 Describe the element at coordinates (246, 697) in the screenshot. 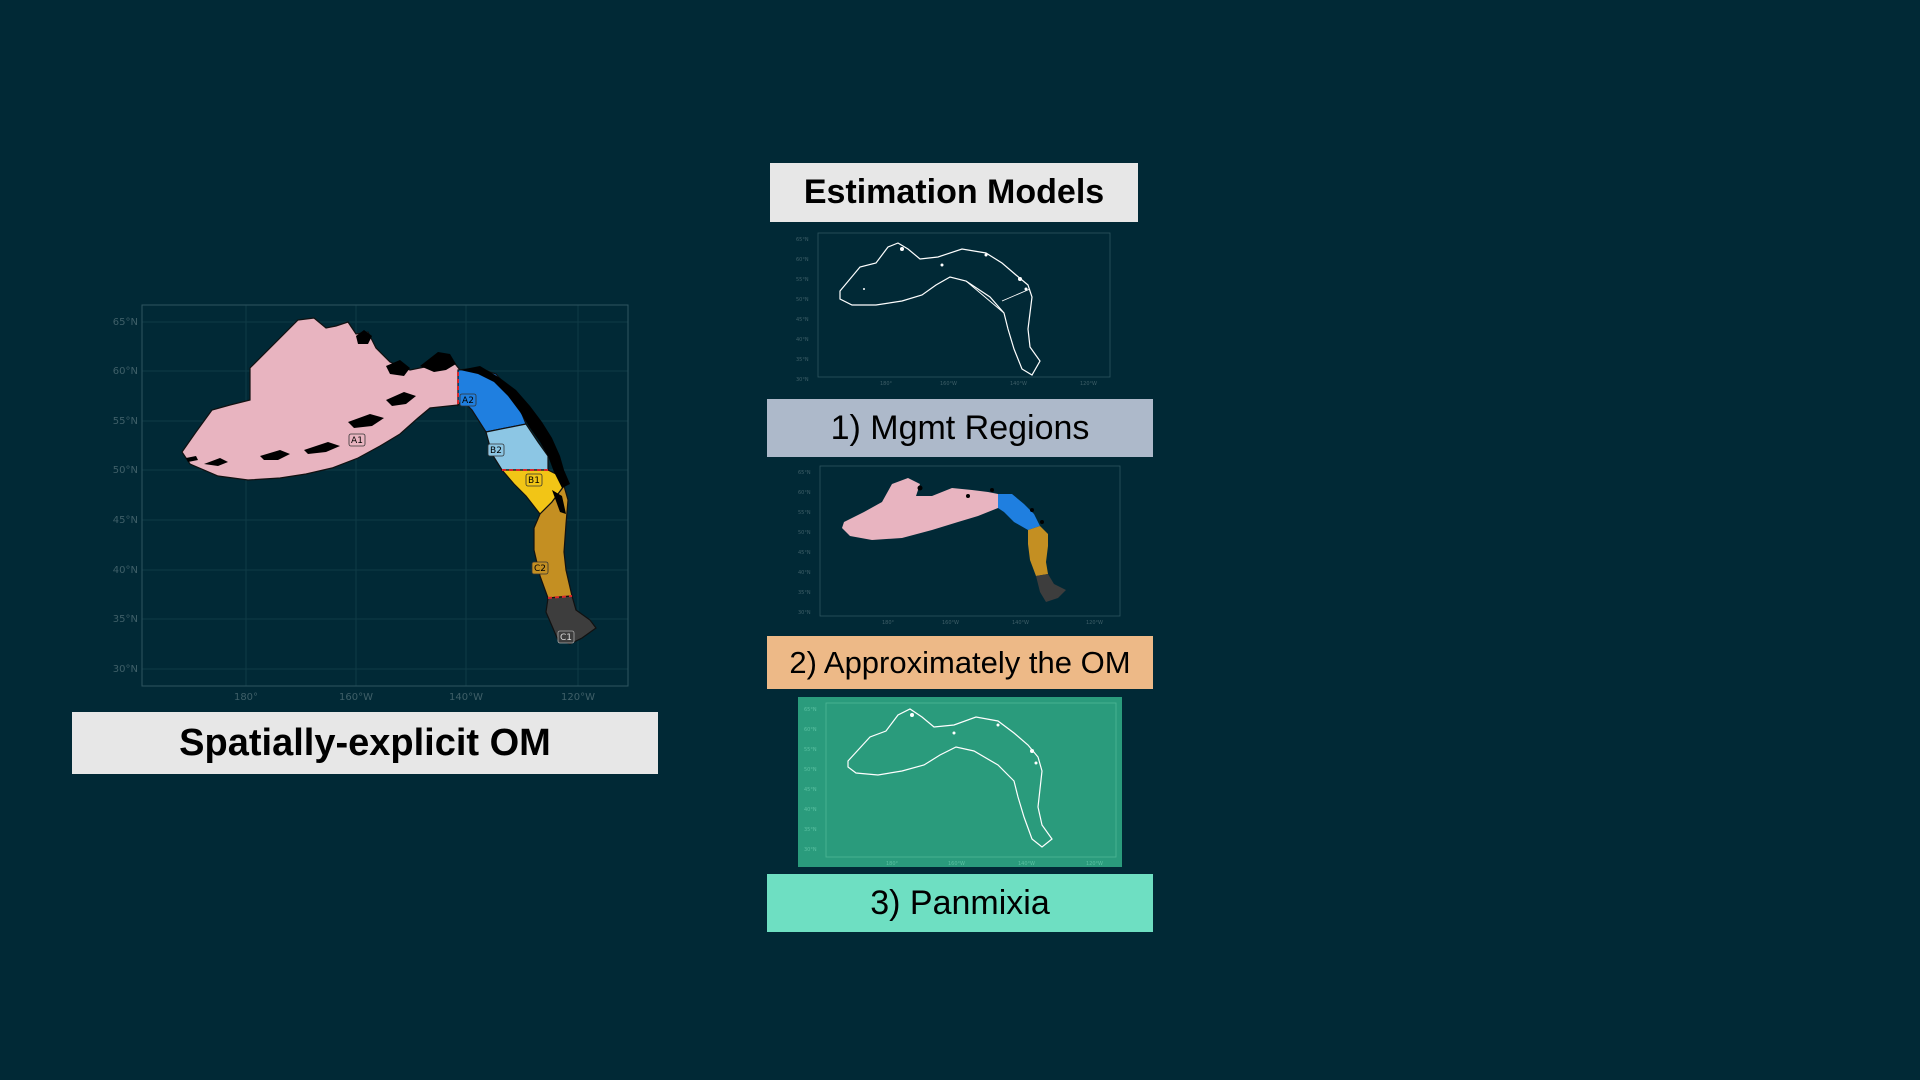

I see `lon-tick: 180°` at that location.